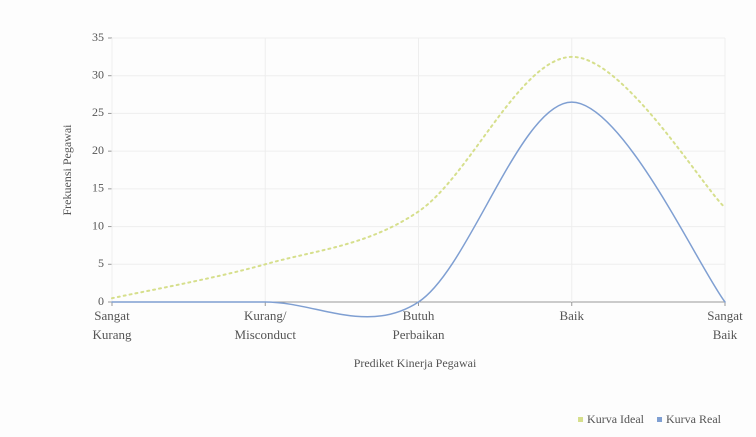 The width and height of the screenshot is (756, 437). I want to click on y-tick-label: 20, so click(98, 150).